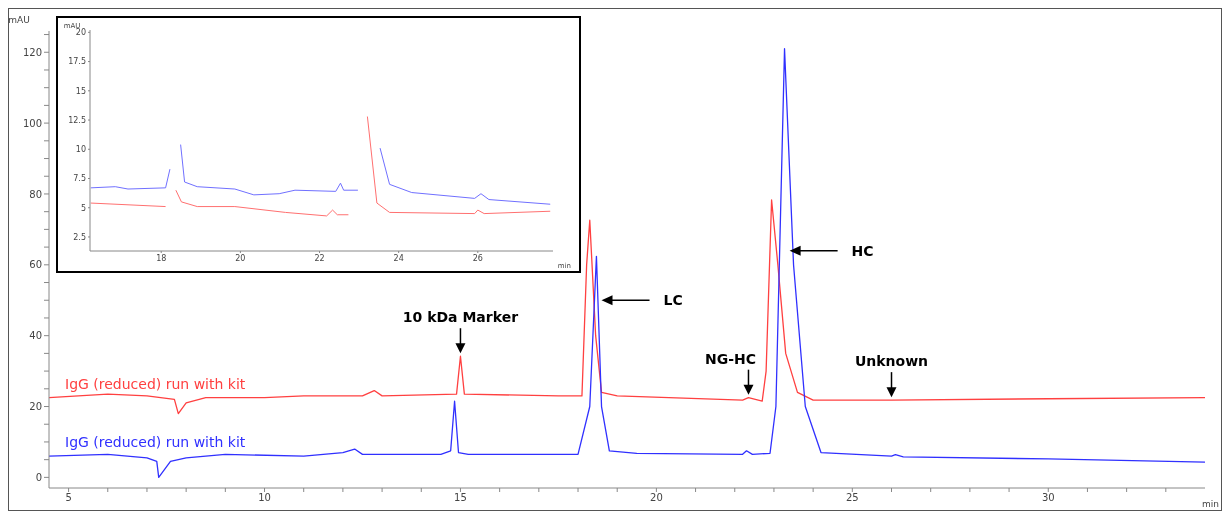  What do you see at coordinates (891, 361) in the screenshot?
I see `annotation: Unknown` at bounding box center [891, 361].